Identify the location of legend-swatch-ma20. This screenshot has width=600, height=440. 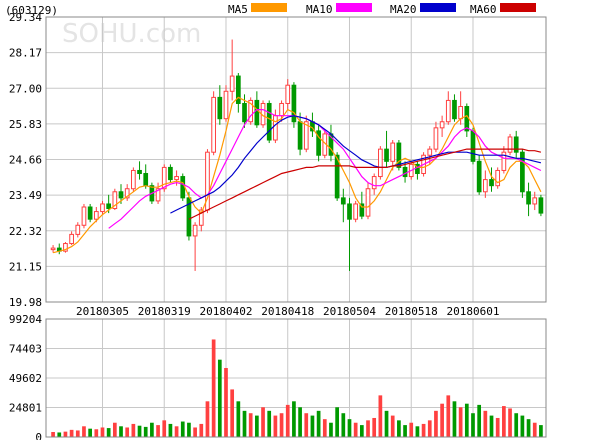
(438, 7).